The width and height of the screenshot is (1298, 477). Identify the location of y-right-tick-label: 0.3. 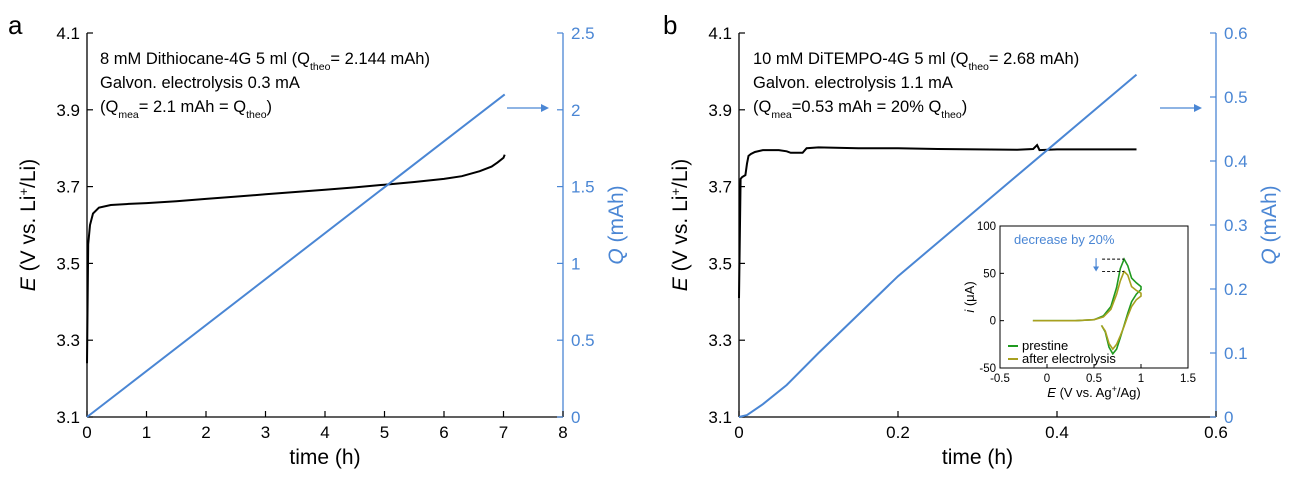
(1236, 225).